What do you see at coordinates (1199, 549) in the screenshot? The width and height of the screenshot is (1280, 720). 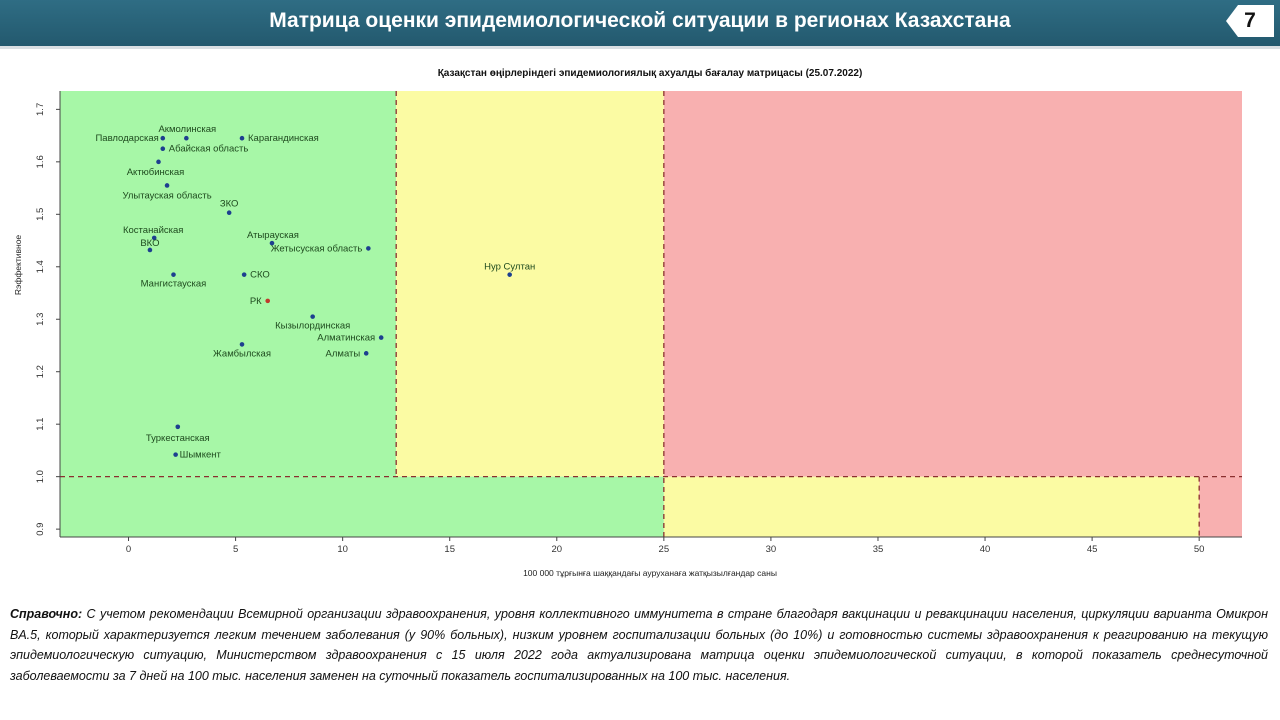 I see `x-tick-label: 50` at bounding box center [1199, 549].